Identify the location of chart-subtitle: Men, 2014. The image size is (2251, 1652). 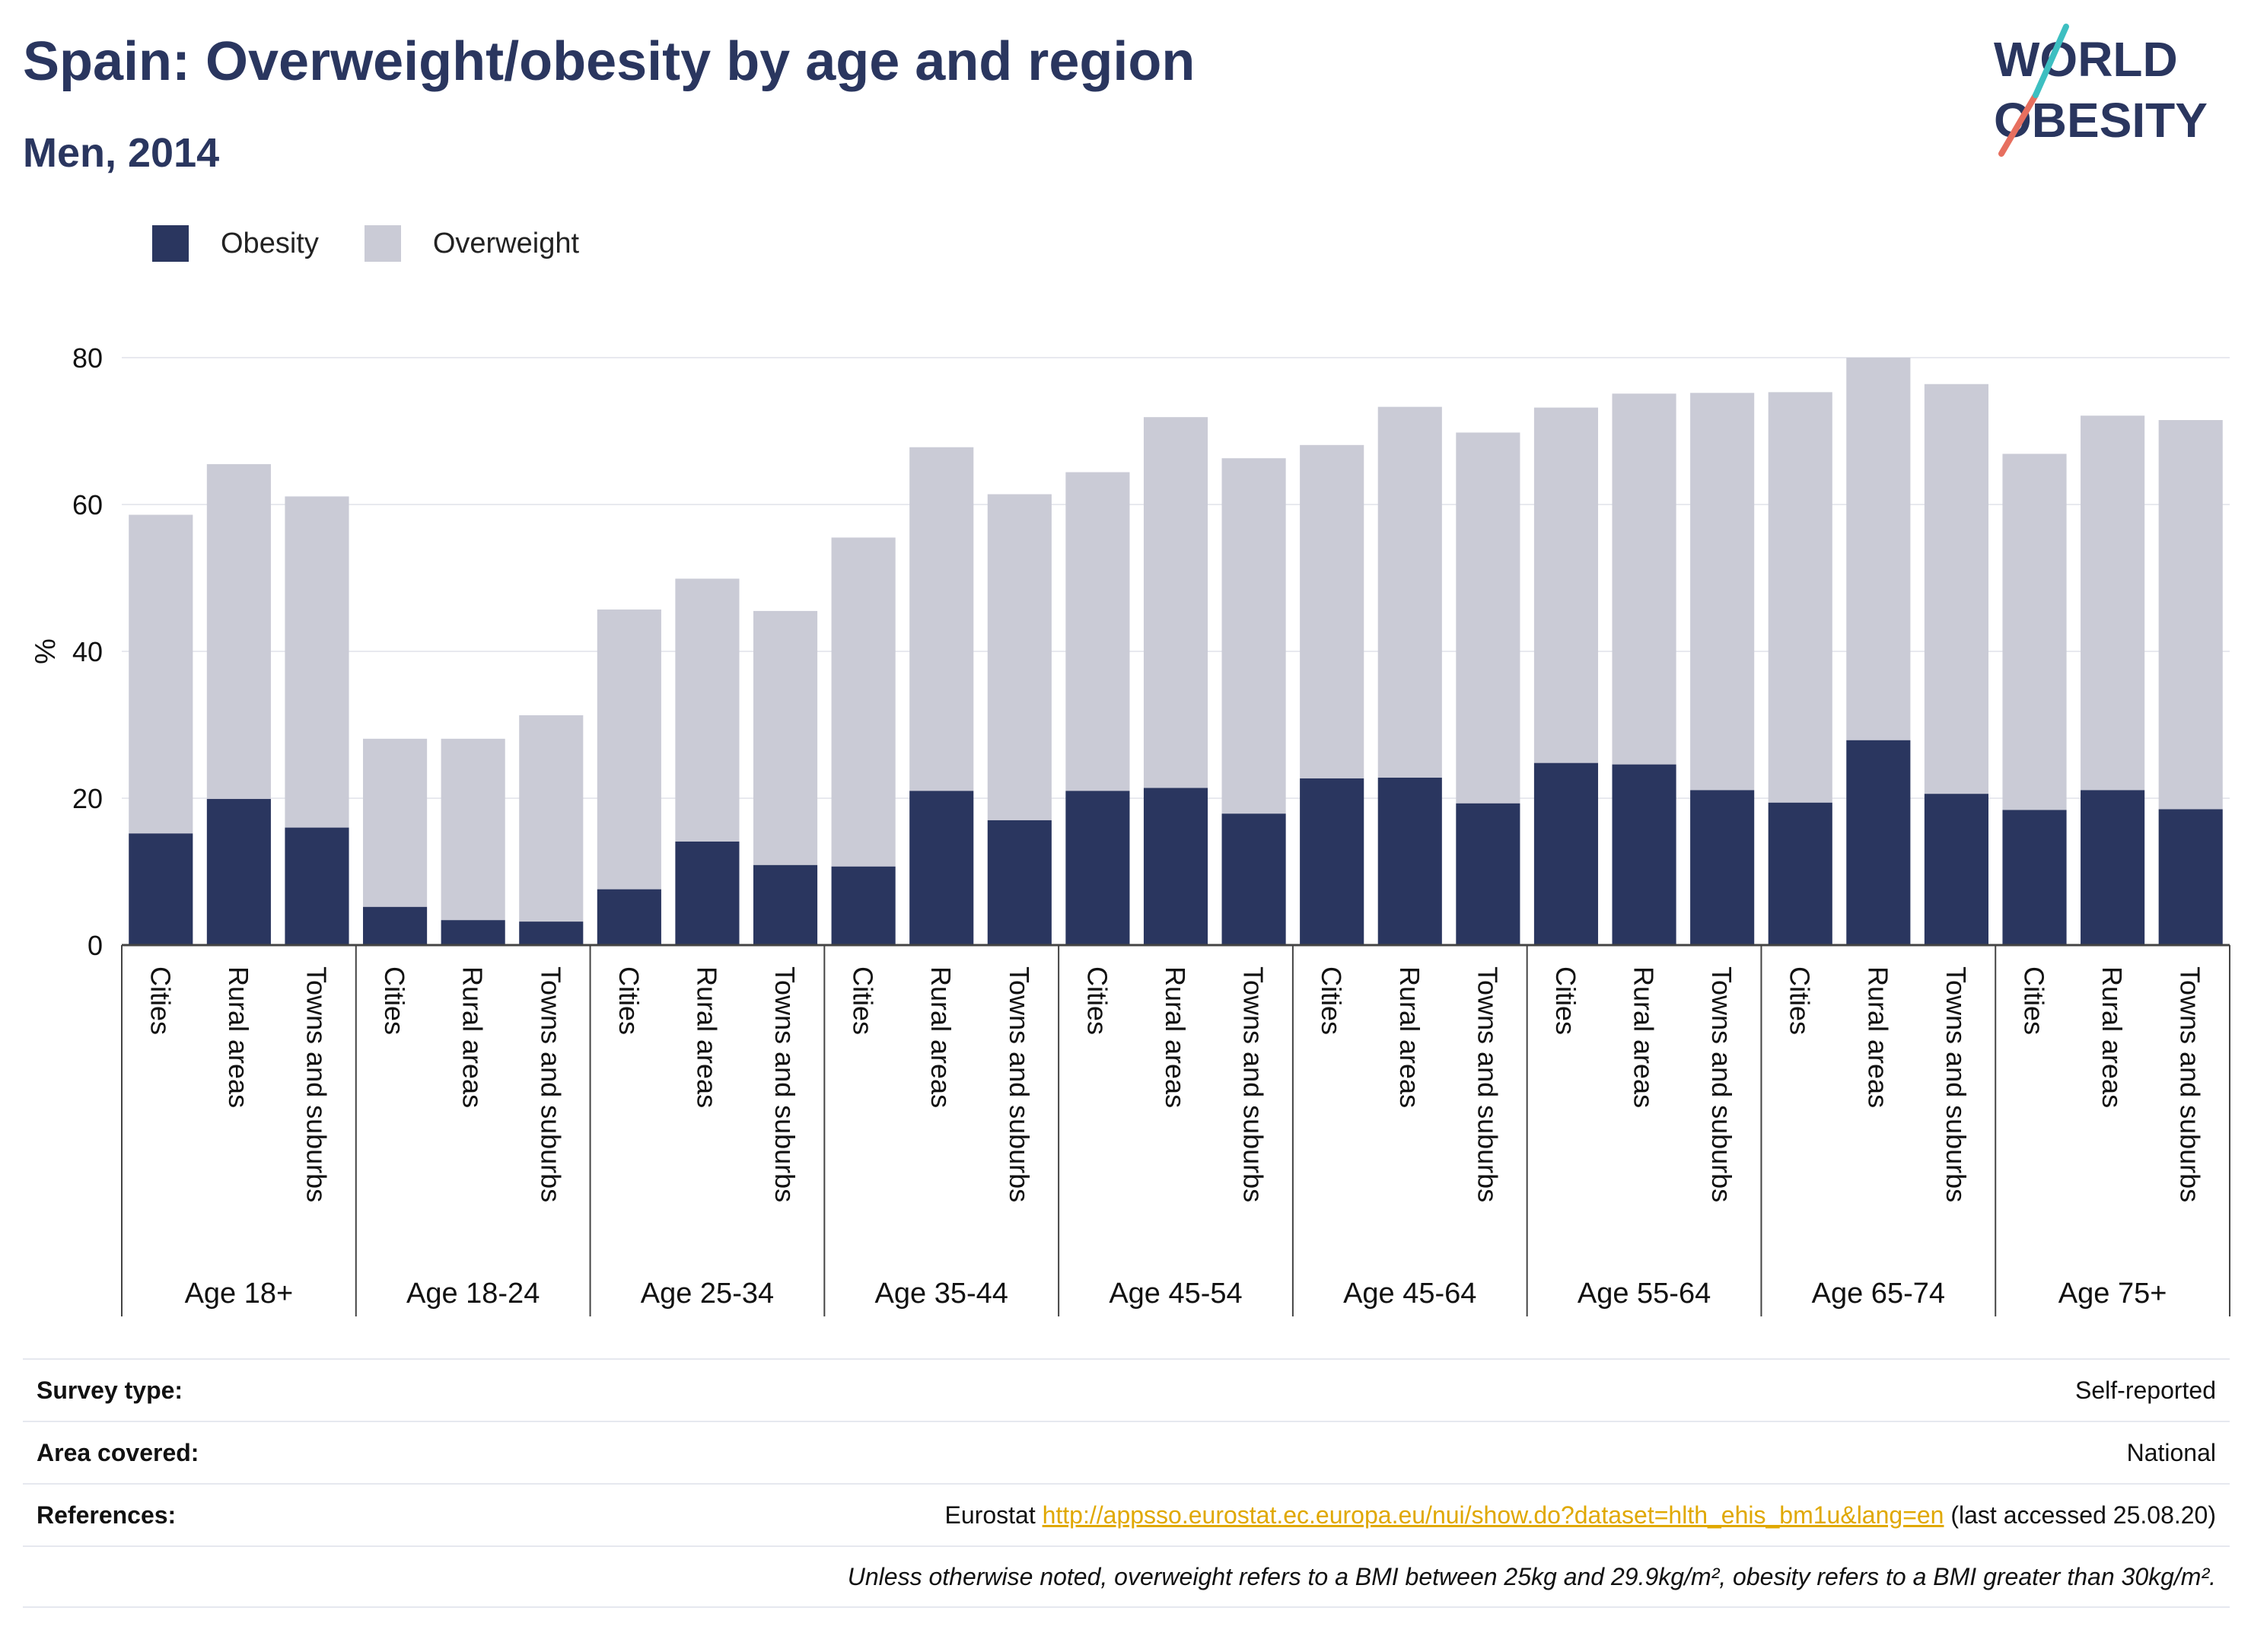
(121, 153).